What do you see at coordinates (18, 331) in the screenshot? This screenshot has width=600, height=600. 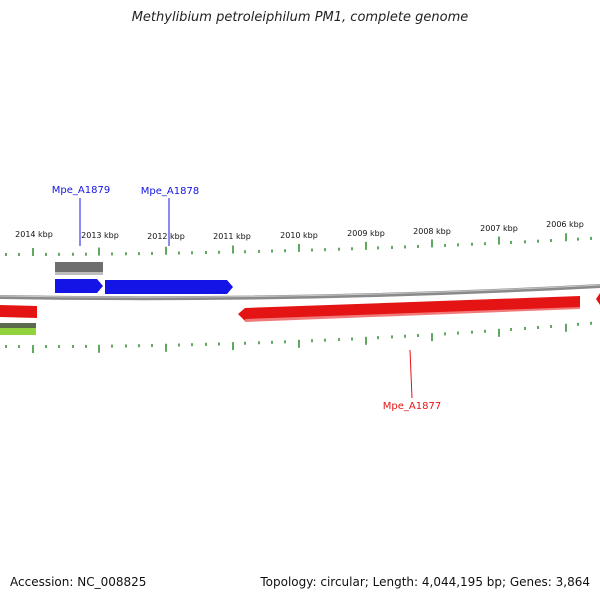 I see `other-feature` at bounding box center [18, 331].